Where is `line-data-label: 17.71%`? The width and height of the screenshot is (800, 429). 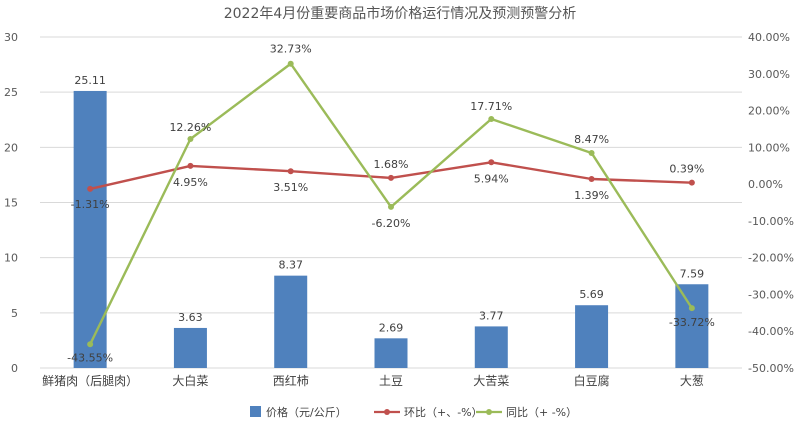 line-data-label: 17.71% is located at coordinates (491, 106).